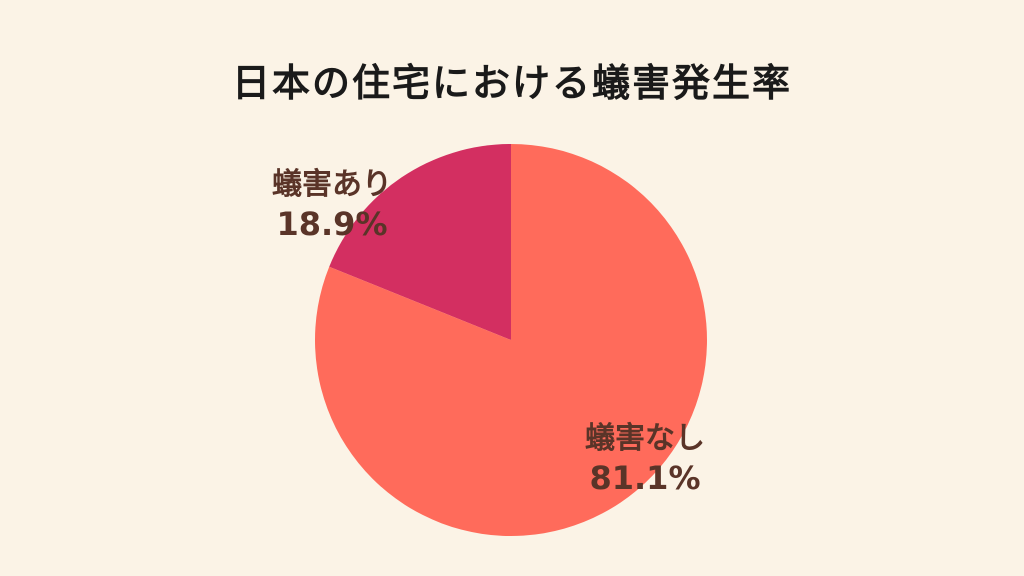 The width and height of the screenshot is (1024, 576). What do you see at coordinates (645, 477) in the screenshot?
I see `slice-percent-no-termite-damage: 81.1%` at bounding box center [645, 477].